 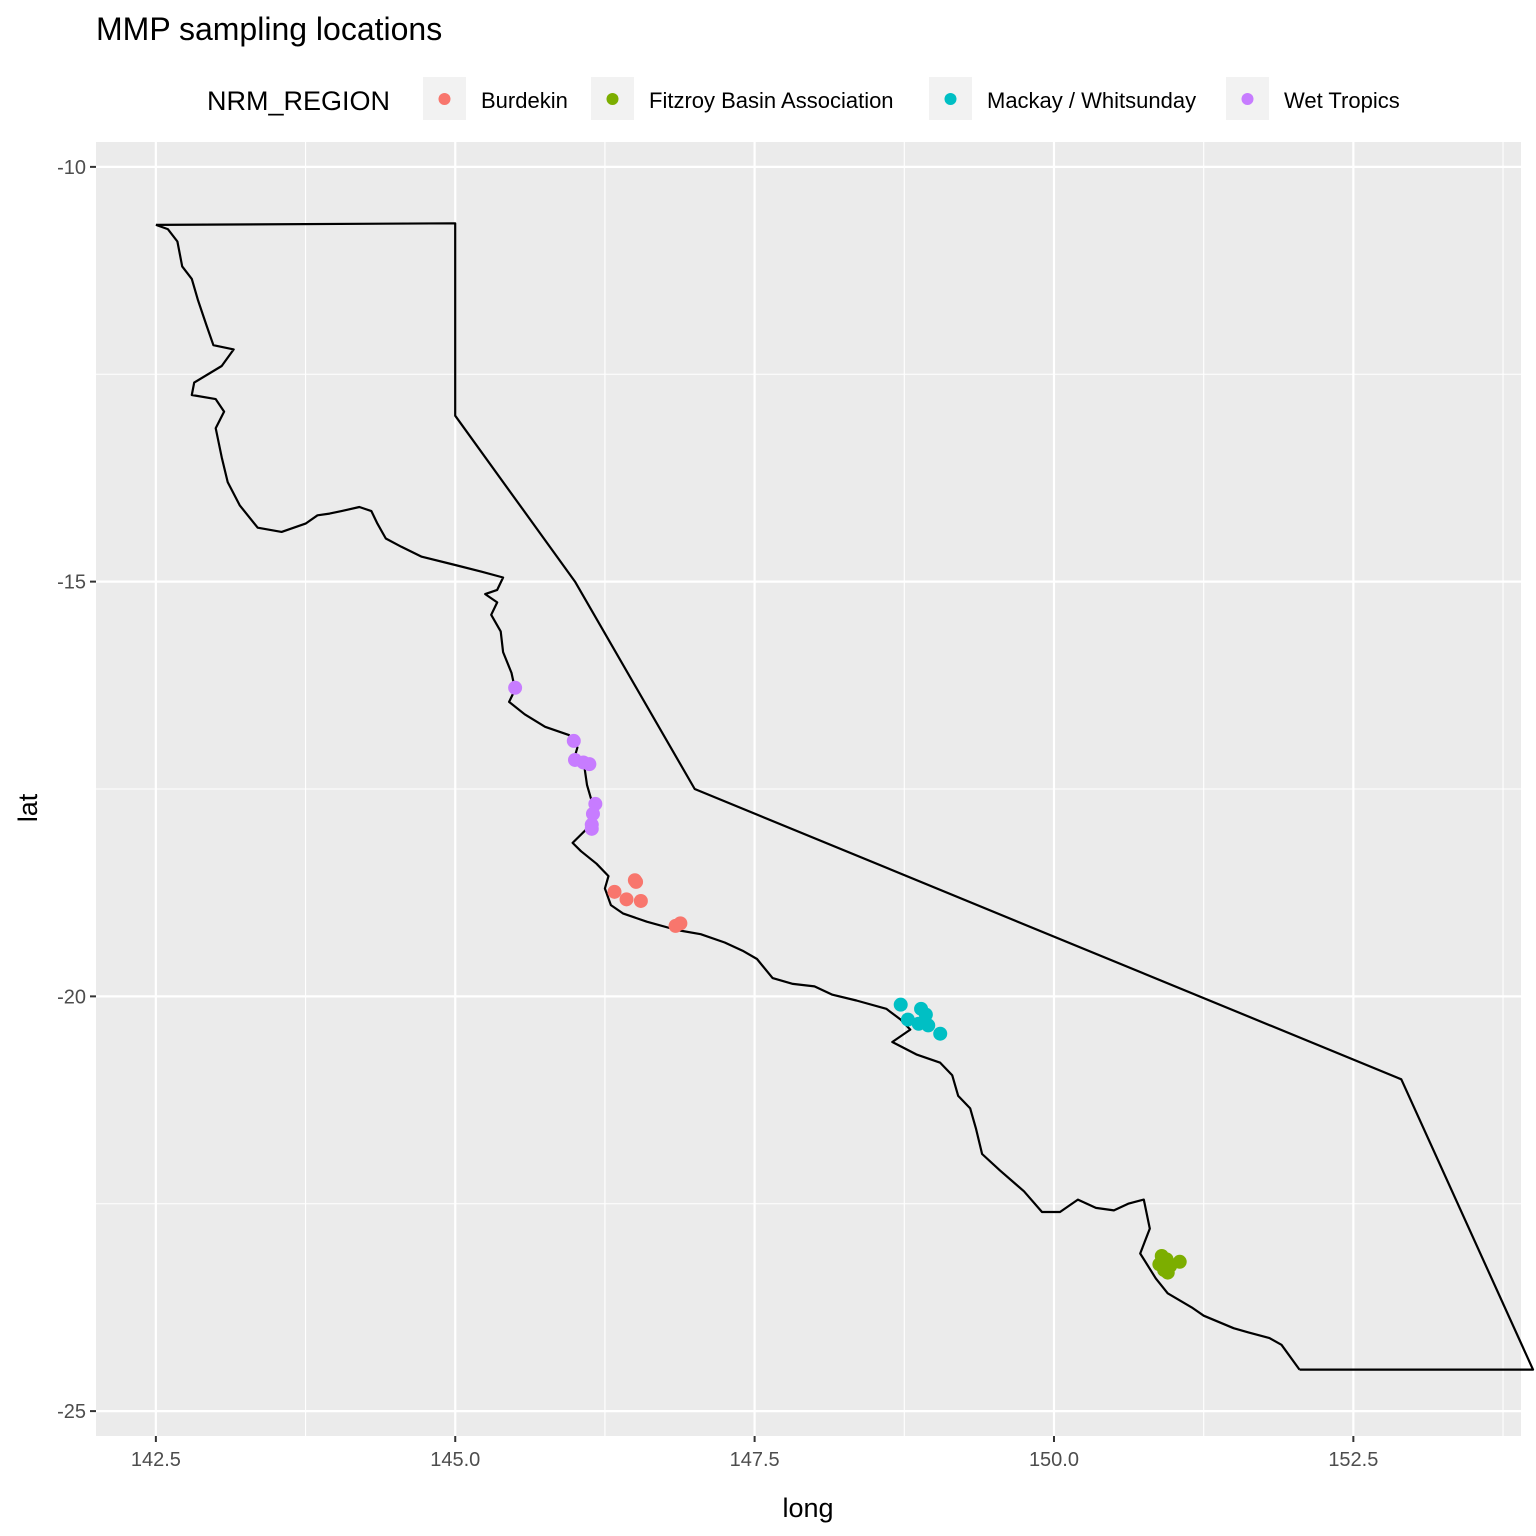 I want to click on x-tick-label: 147.5, so click(x=755, y=1460).